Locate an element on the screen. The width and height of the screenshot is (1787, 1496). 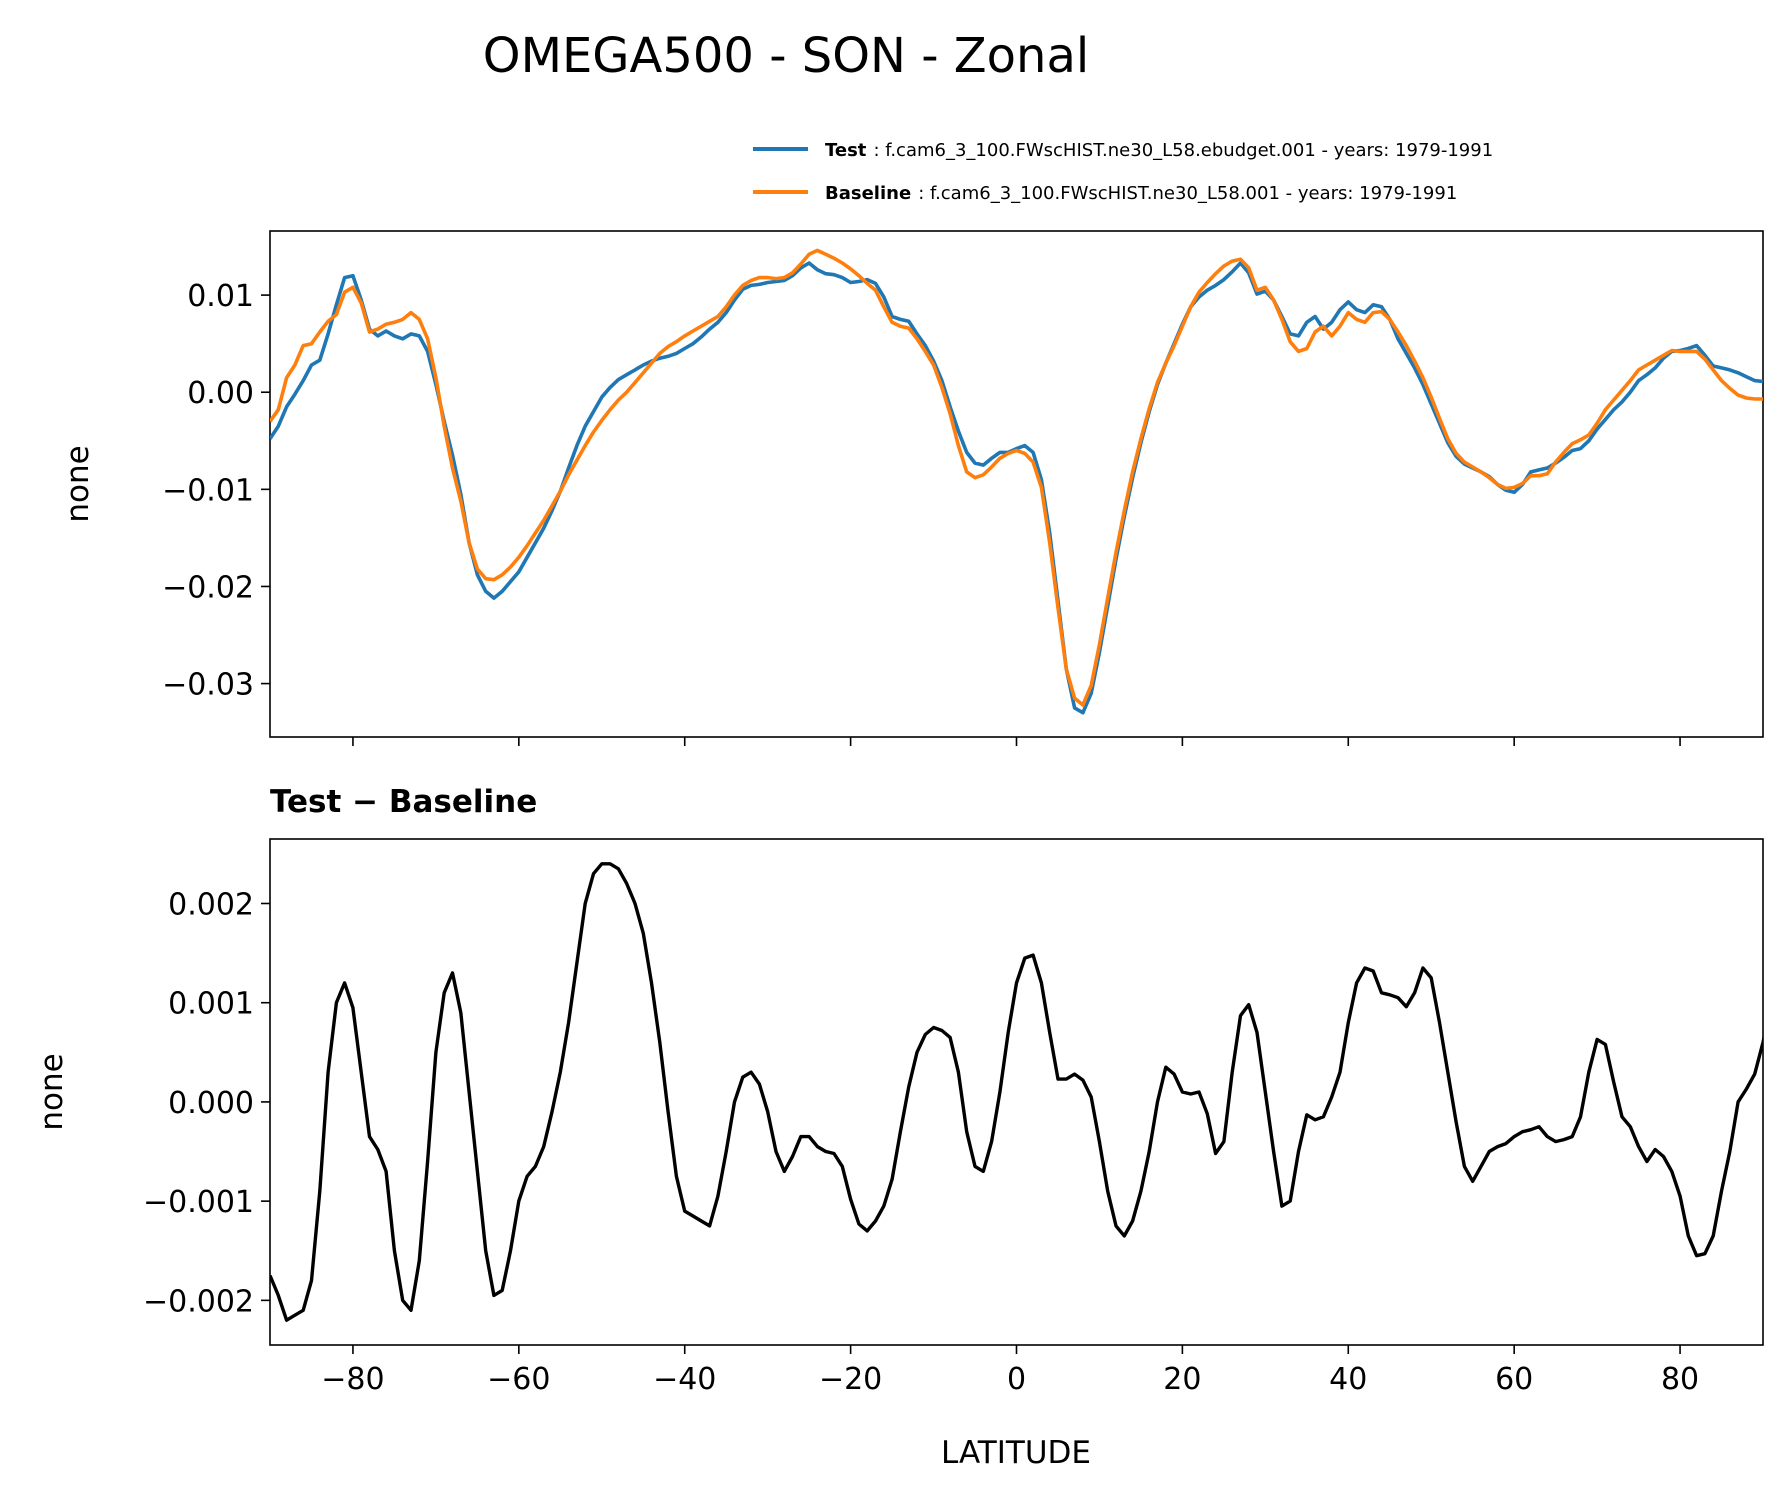
top-y-axis-label: none is located at coordinates (78, 483).